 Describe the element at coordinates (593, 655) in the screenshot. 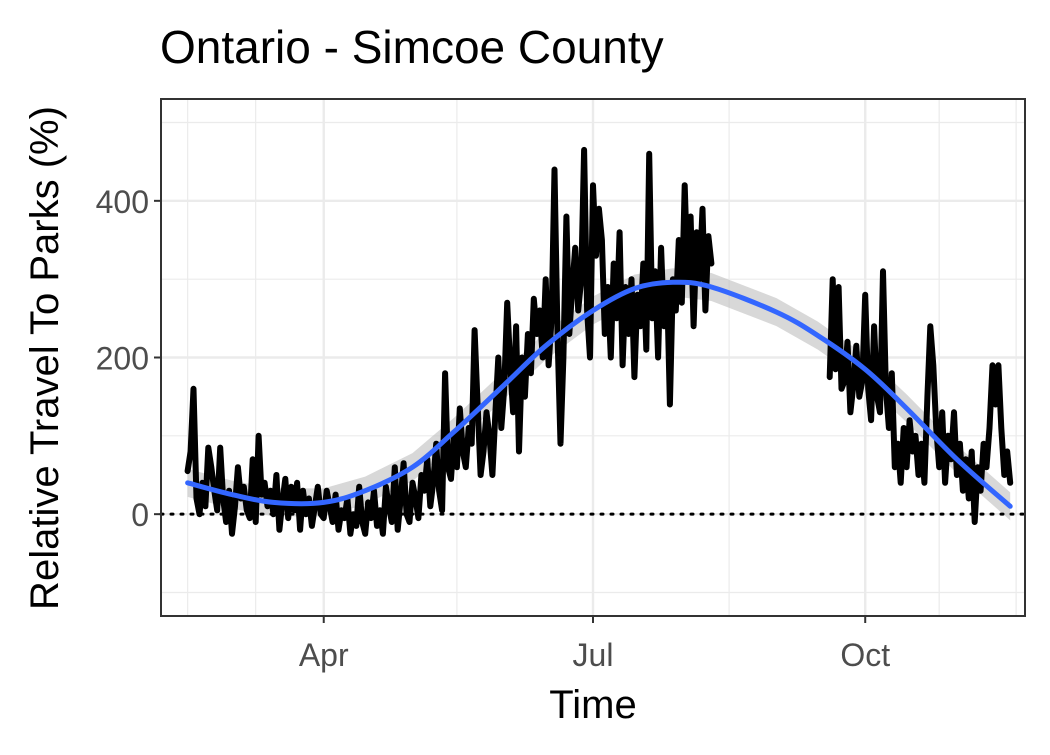

I see `x-tick-label: Jul` at that location.